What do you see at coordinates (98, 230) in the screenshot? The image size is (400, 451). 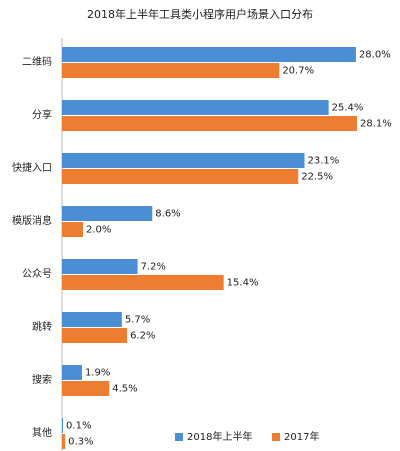 I see `value-label: 2.0%` at bounding box center [98, 230].